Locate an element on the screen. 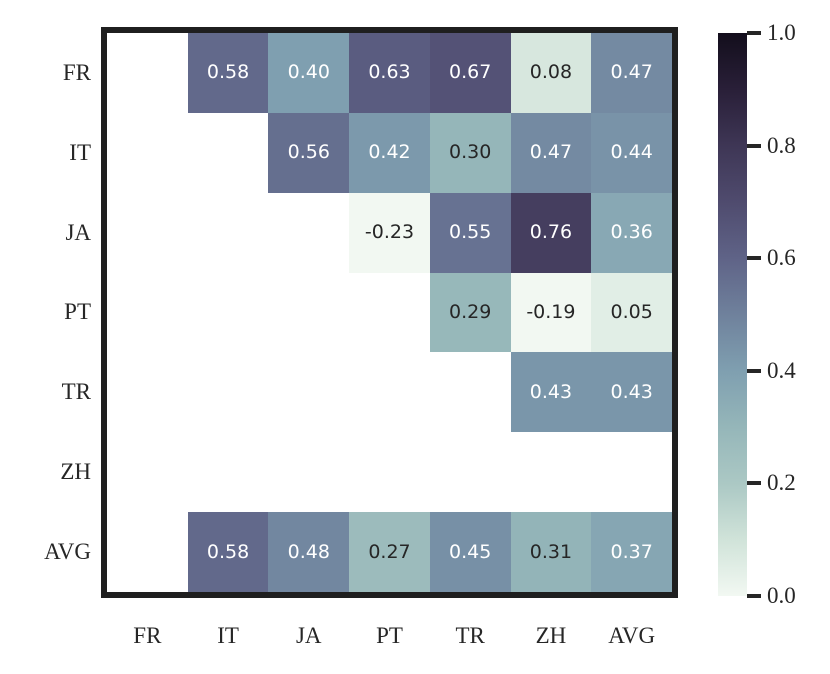 The width and height of the screenshot is (830, 674). heatmap-cell: -0.19 is located at coordinates (551, 312).